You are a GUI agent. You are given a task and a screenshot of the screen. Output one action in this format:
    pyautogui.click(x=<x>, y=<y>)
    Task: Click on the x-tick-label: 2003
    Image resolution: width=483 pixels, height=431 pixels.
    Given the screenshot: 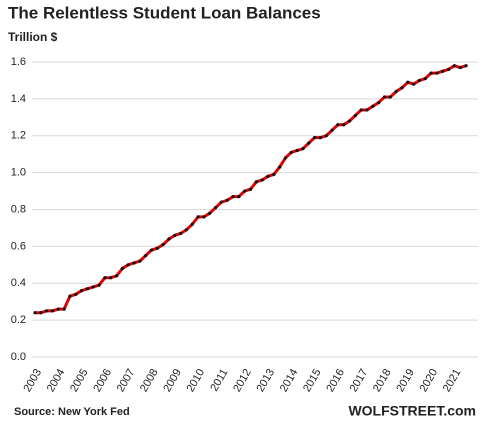 What is the action you would take?
    pyautogui.click(x=32, y=380)
    